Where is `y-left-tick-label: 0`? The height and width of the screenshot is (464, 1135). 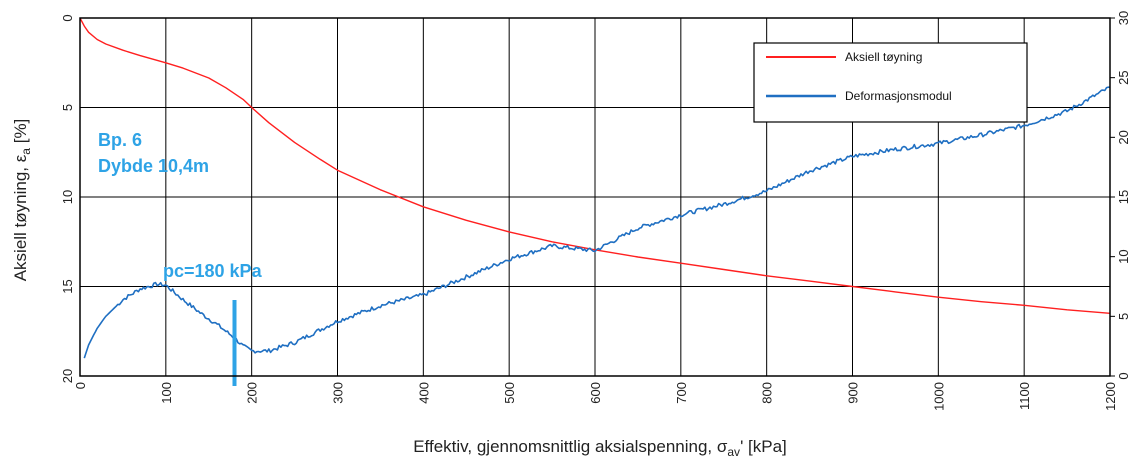 y-left-tick-label: 0 is located at coordinates (67, 17).